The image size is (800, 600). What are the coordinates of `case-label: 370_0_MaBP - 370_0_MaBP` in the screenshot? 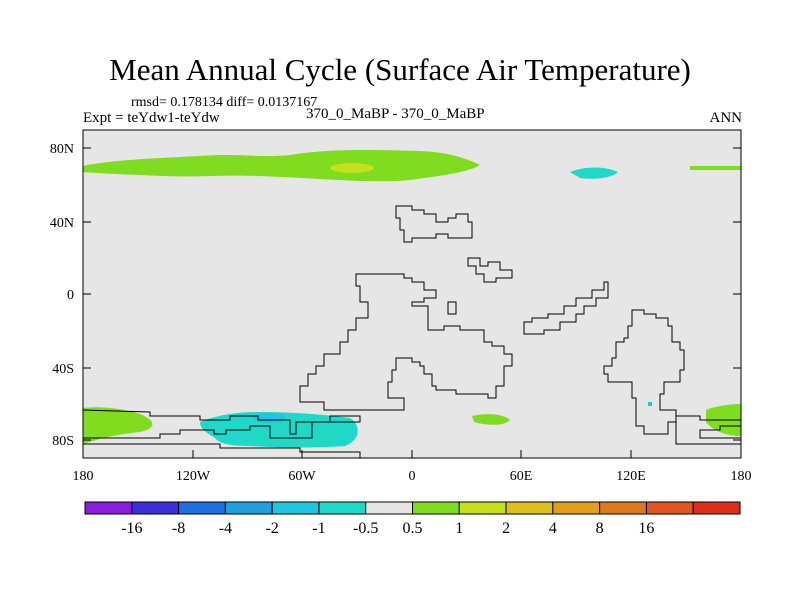 It's located at (395, 114).